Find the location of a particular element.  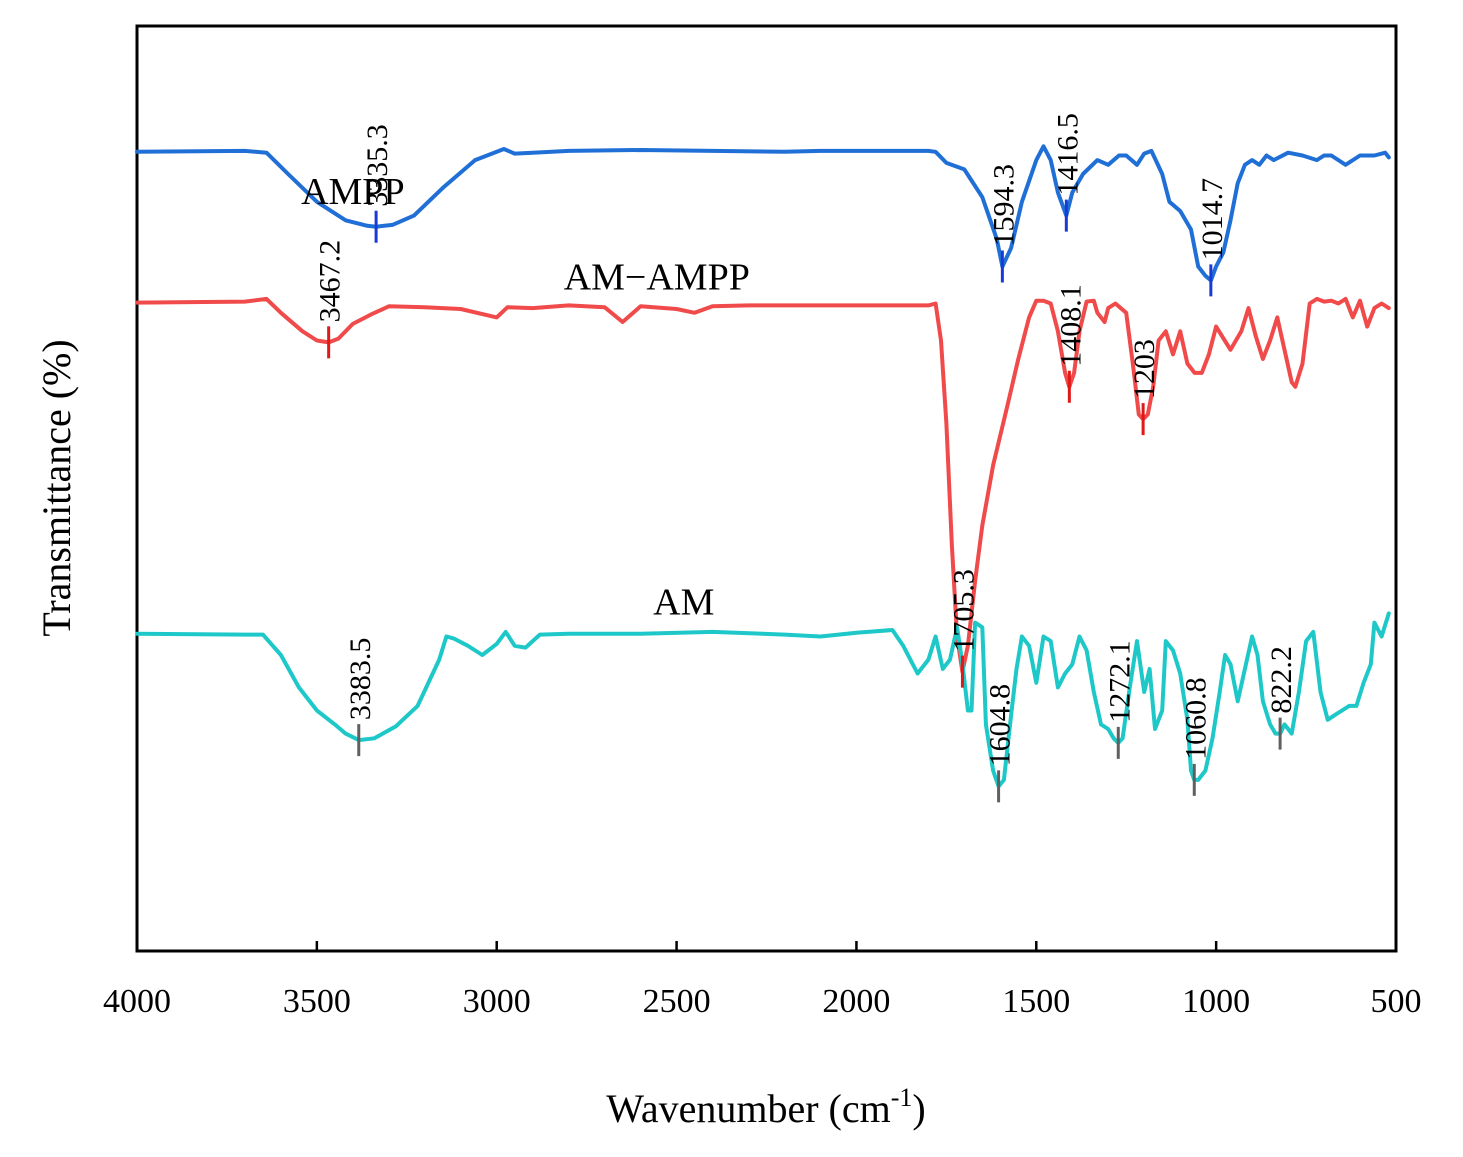

x-tick-label: 2500 is located at coordinates (677, 1001).